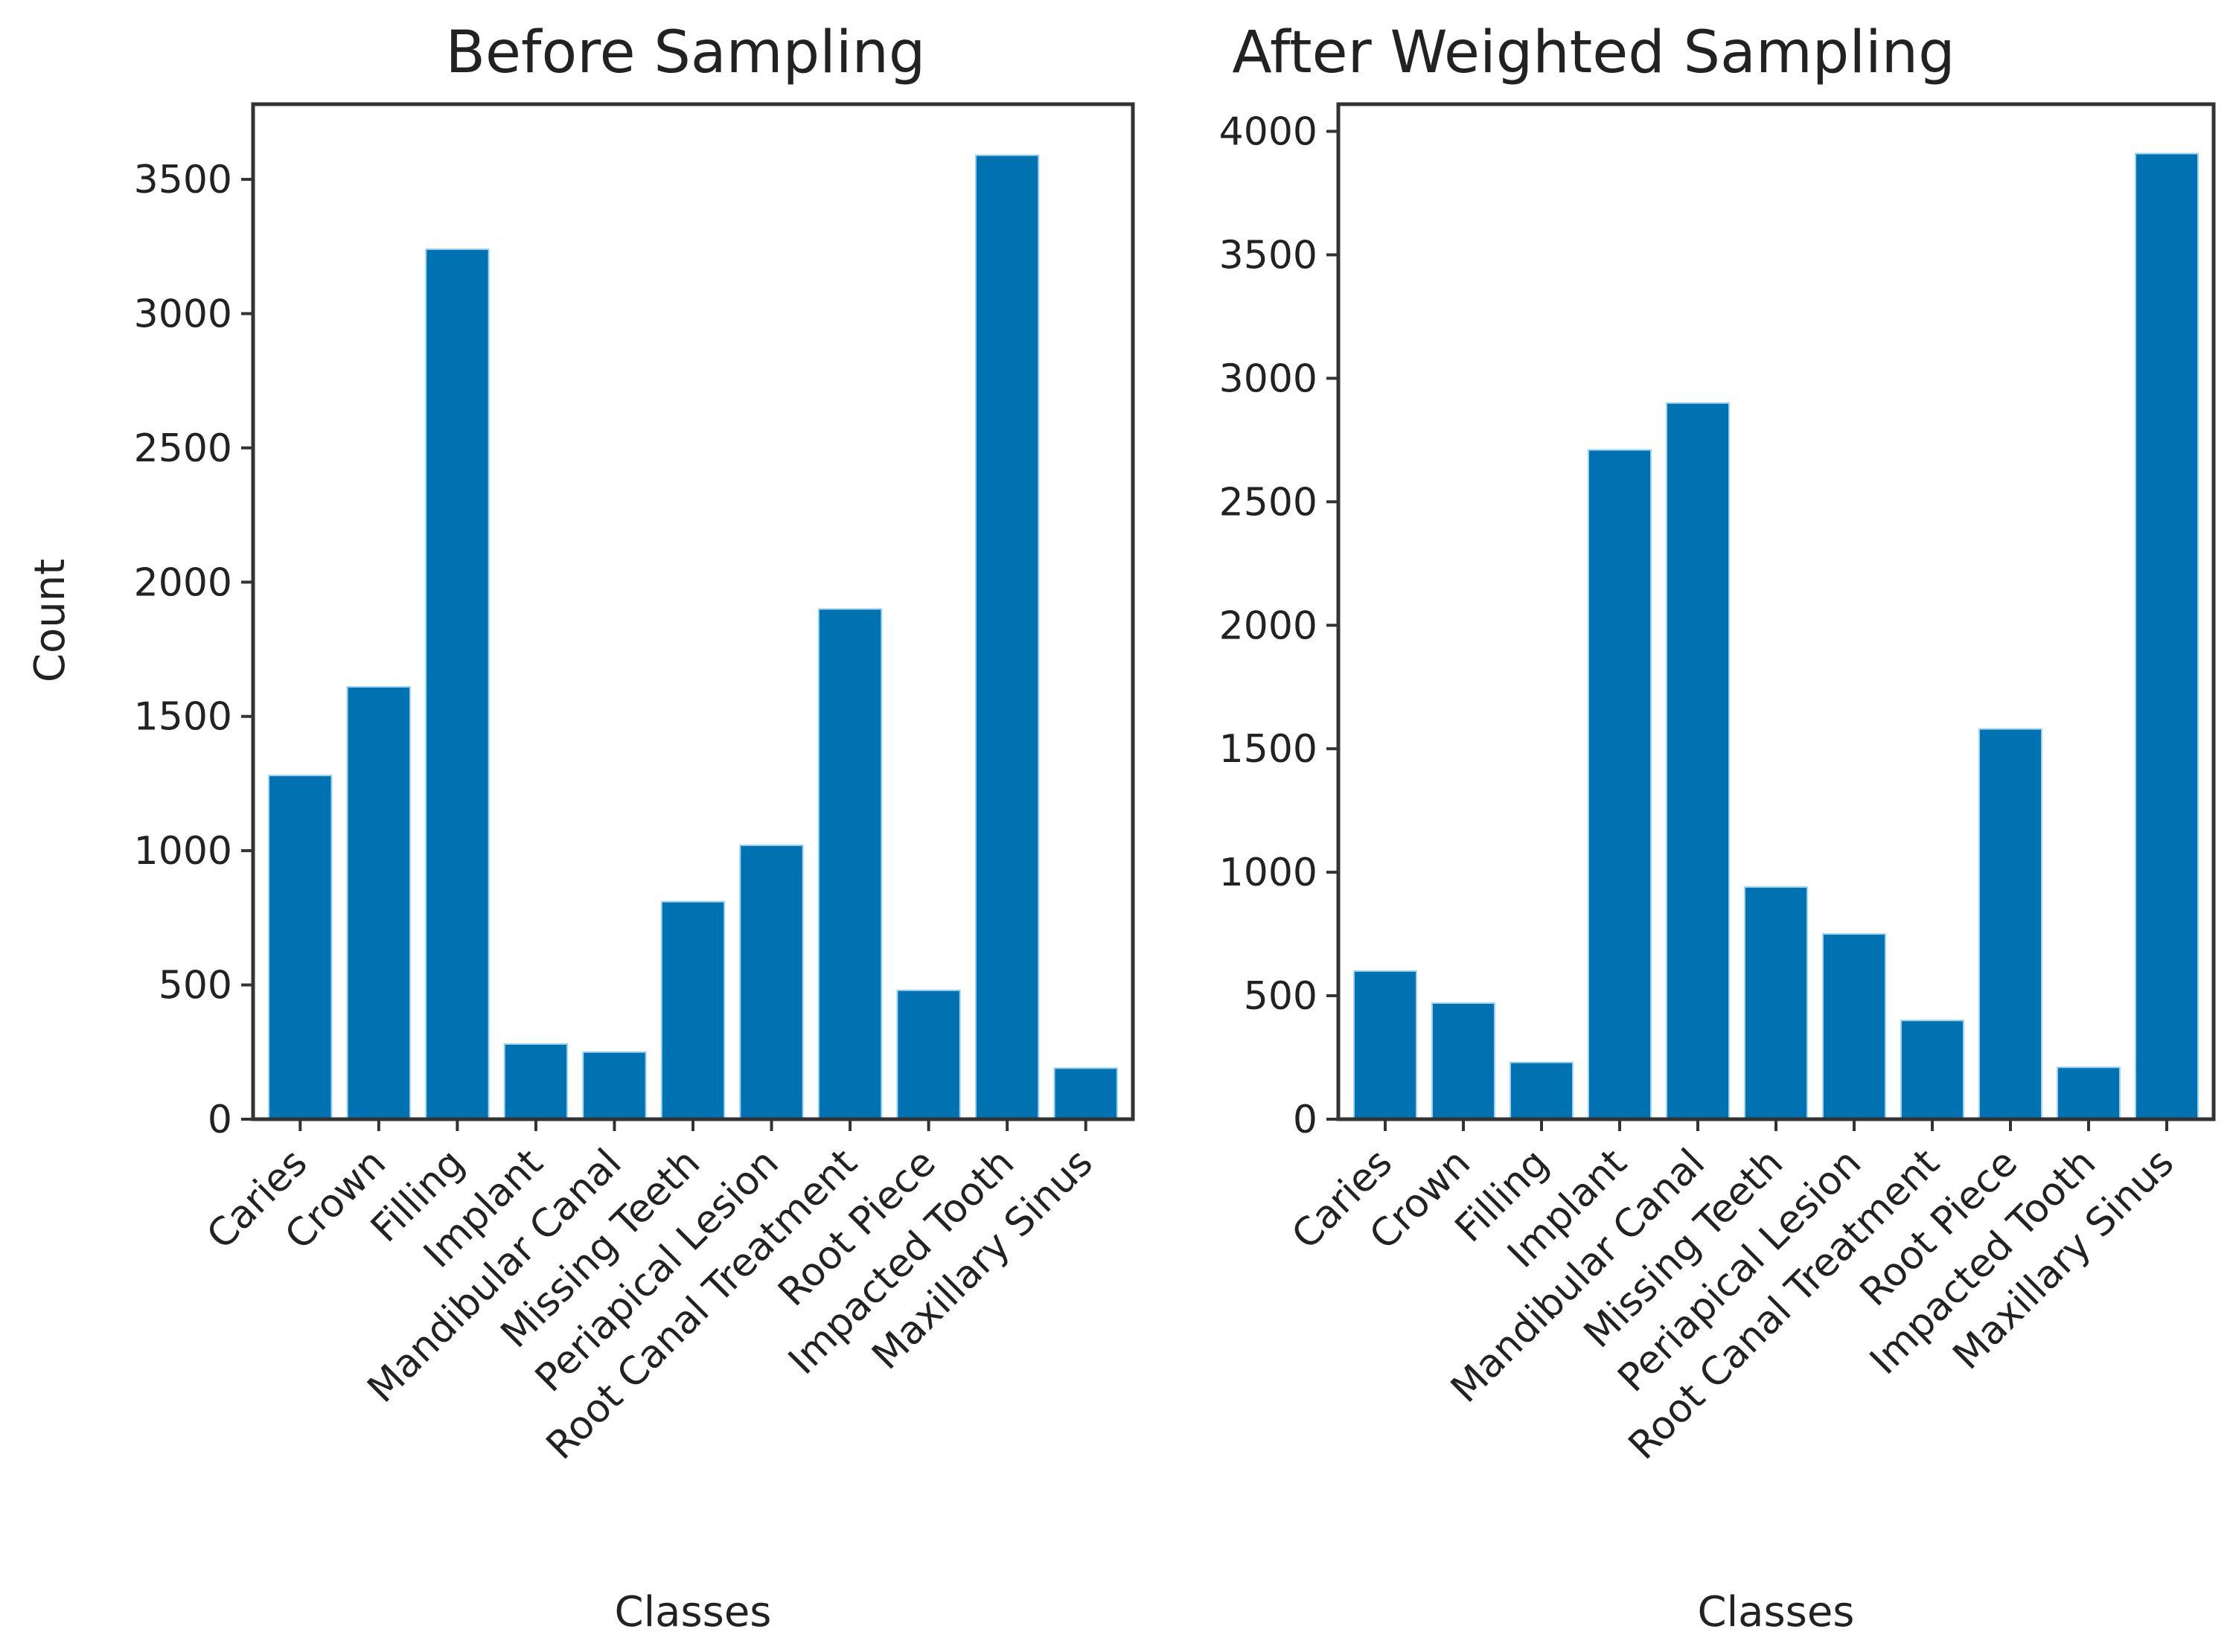 The height and width of the screenshot is (1652, 2233). What do you see at coordinates (1594, 52) in the screenshot?
I see `chart-title: After Weighted Sampling` at bounding box center [1594, 52].